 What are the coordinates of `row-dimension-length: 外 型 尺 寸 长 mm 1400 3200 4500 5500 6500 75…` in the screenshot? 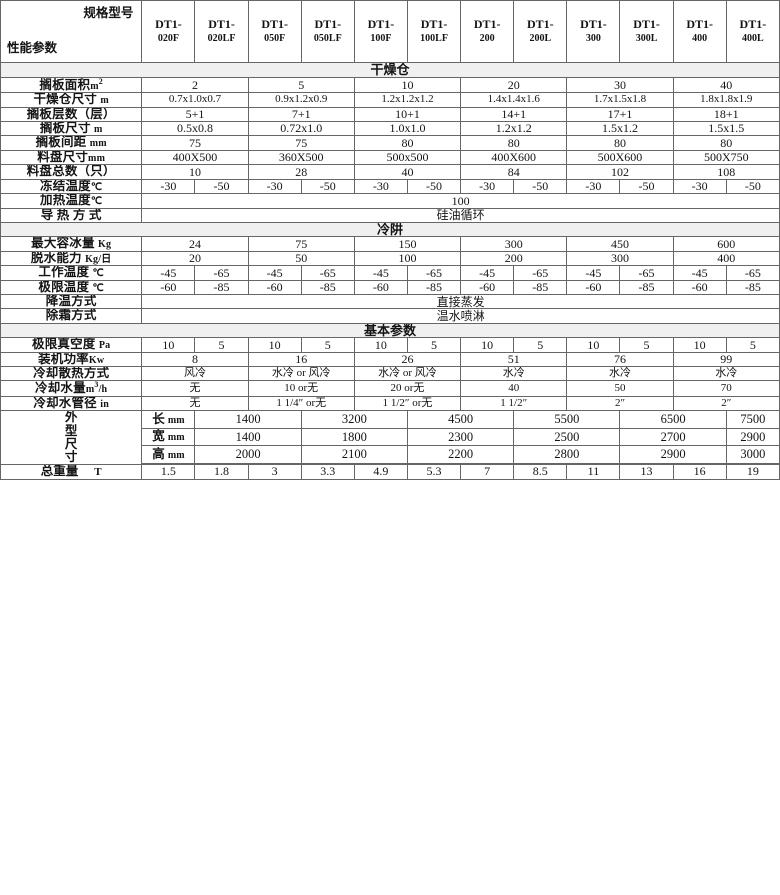 It's located at (390, 437).